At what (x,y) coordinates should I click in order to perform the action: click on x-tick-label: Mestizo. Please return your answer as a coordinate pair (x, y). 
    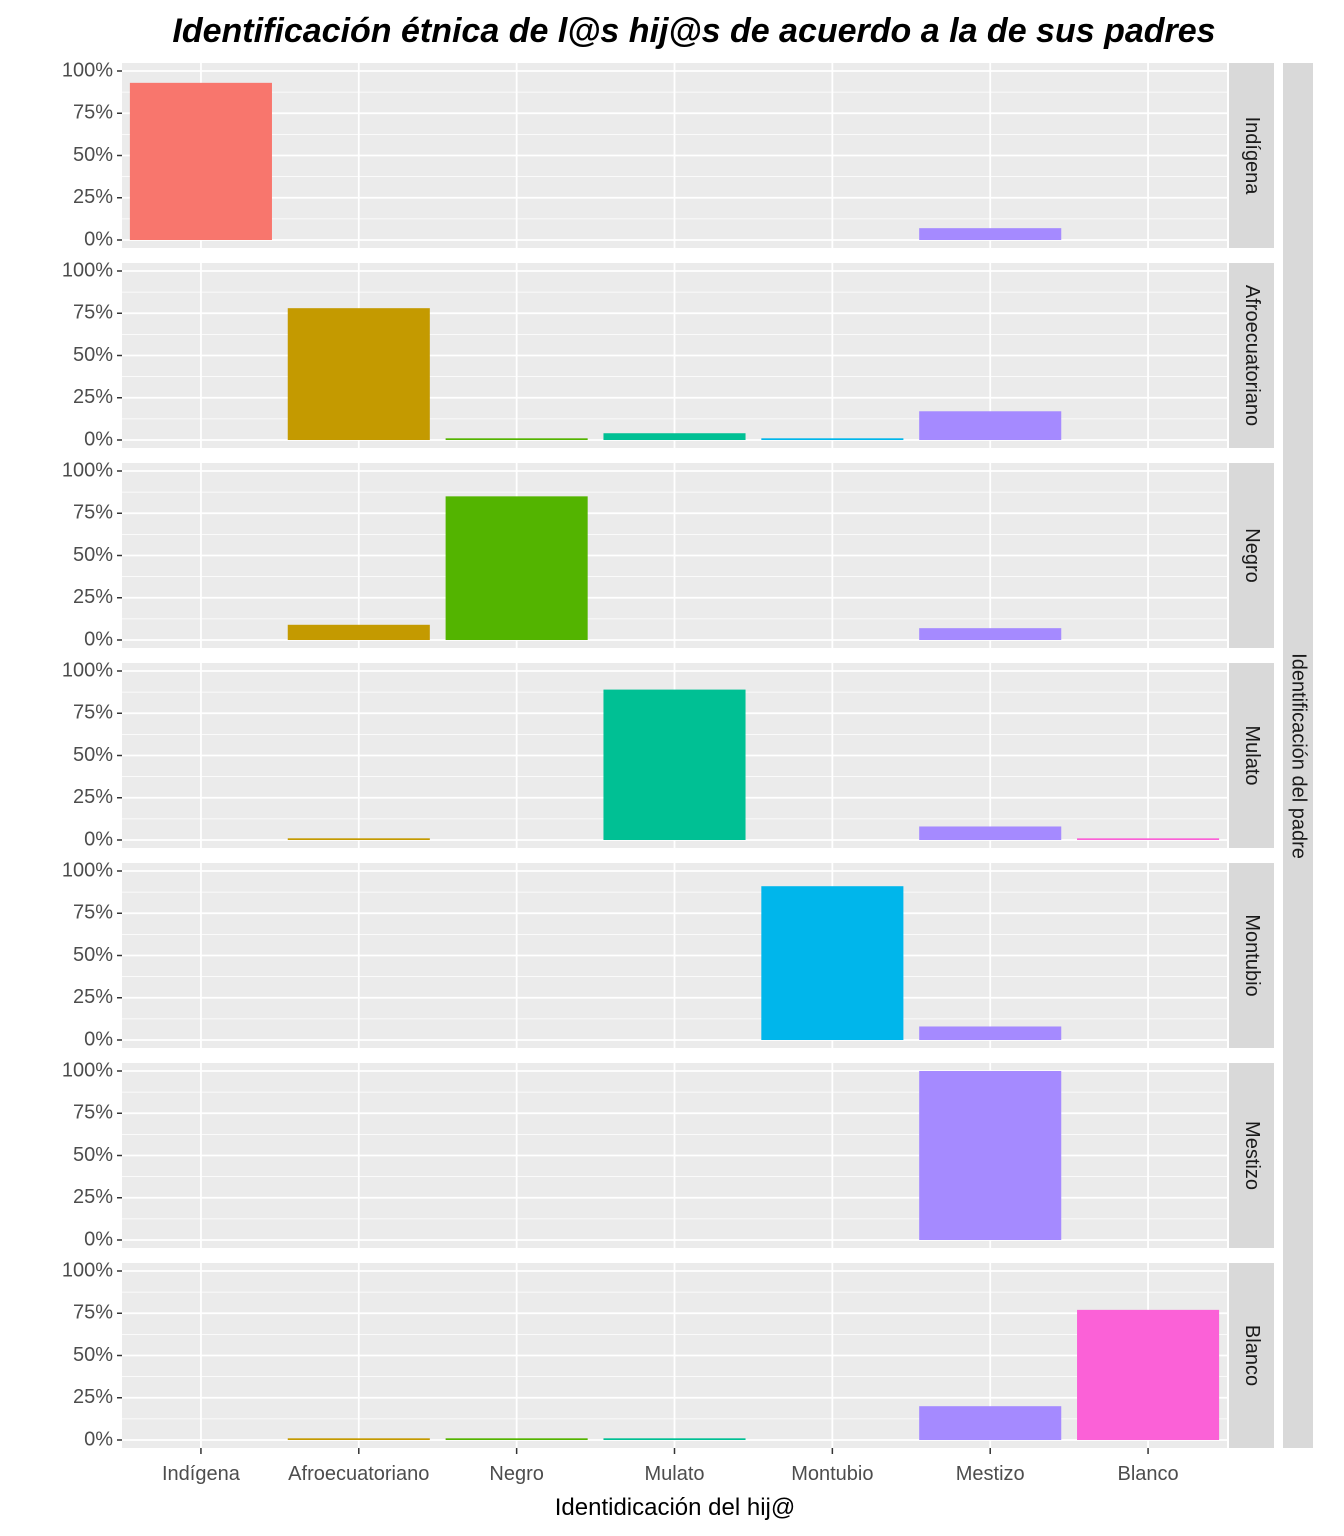
    Looking at the image, I should click on (990, 1474).